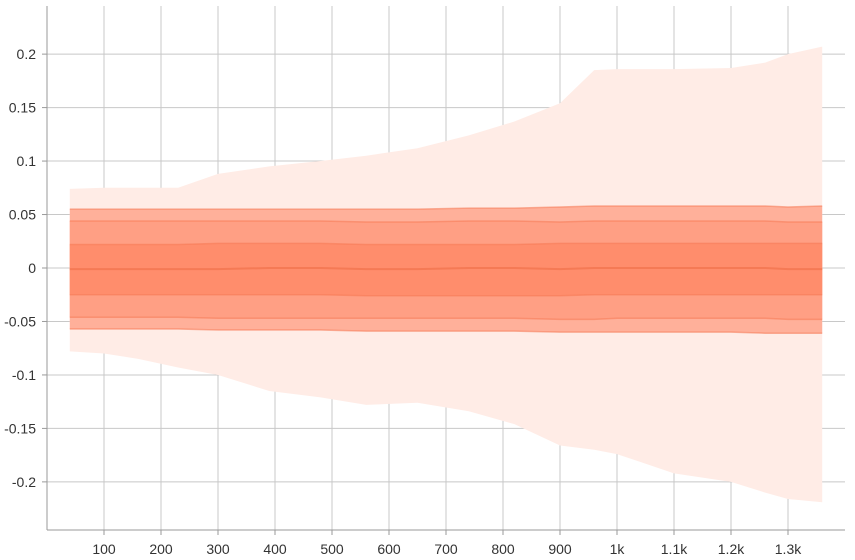 The image size is (855, 560). What do you see at coordinates (104, 549) in the screenshot?
I see `x-tick-label: 100` at bounding box center [104, 549].